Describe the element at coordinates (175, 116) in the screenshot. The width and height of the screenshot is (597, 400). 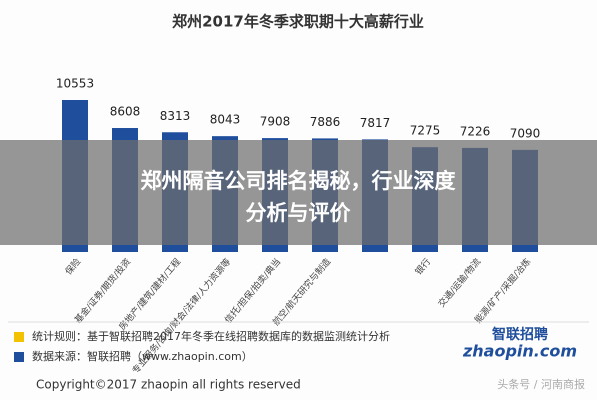
I see `value-label: 8313` at that location.